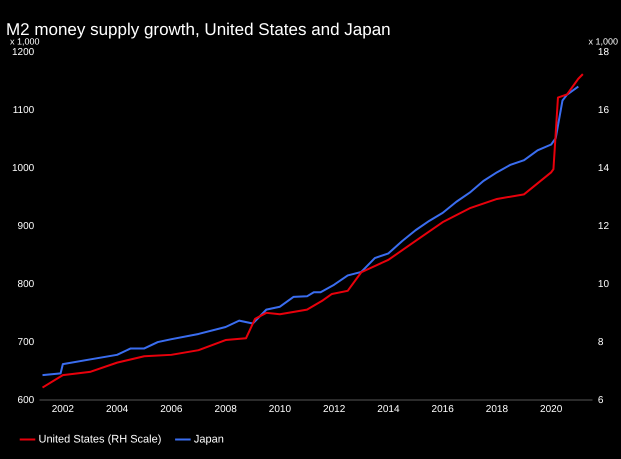 The image size is (621, 459). What do you see at coordinates (604, 52) in the screenshot?
I see `y2-tick-label: 18` at bounding box center [604, 52].